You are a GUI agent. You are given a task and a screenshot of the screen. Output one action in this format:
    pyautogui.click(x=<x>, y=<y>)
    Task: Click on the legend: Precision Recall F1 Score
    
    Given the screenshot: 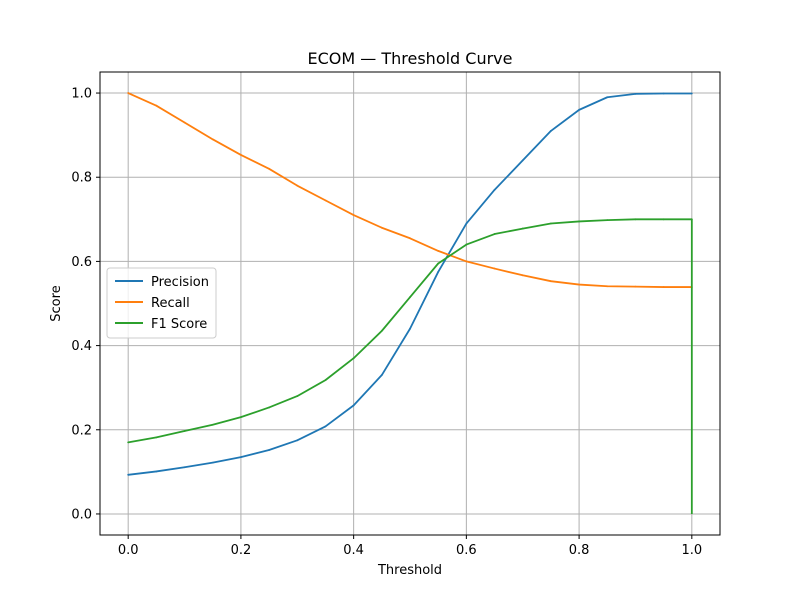 What is the action you would take?
    pyautogui.click(x=161, y=303)
    